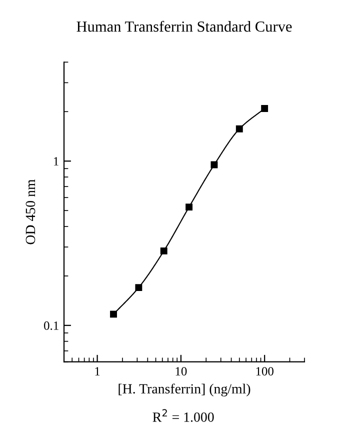  What do you see at coordinates (184, 26) in the screenshot?
I see `chart-title: Human Transferrin Standard Curve` at bounding box center [184, 26].